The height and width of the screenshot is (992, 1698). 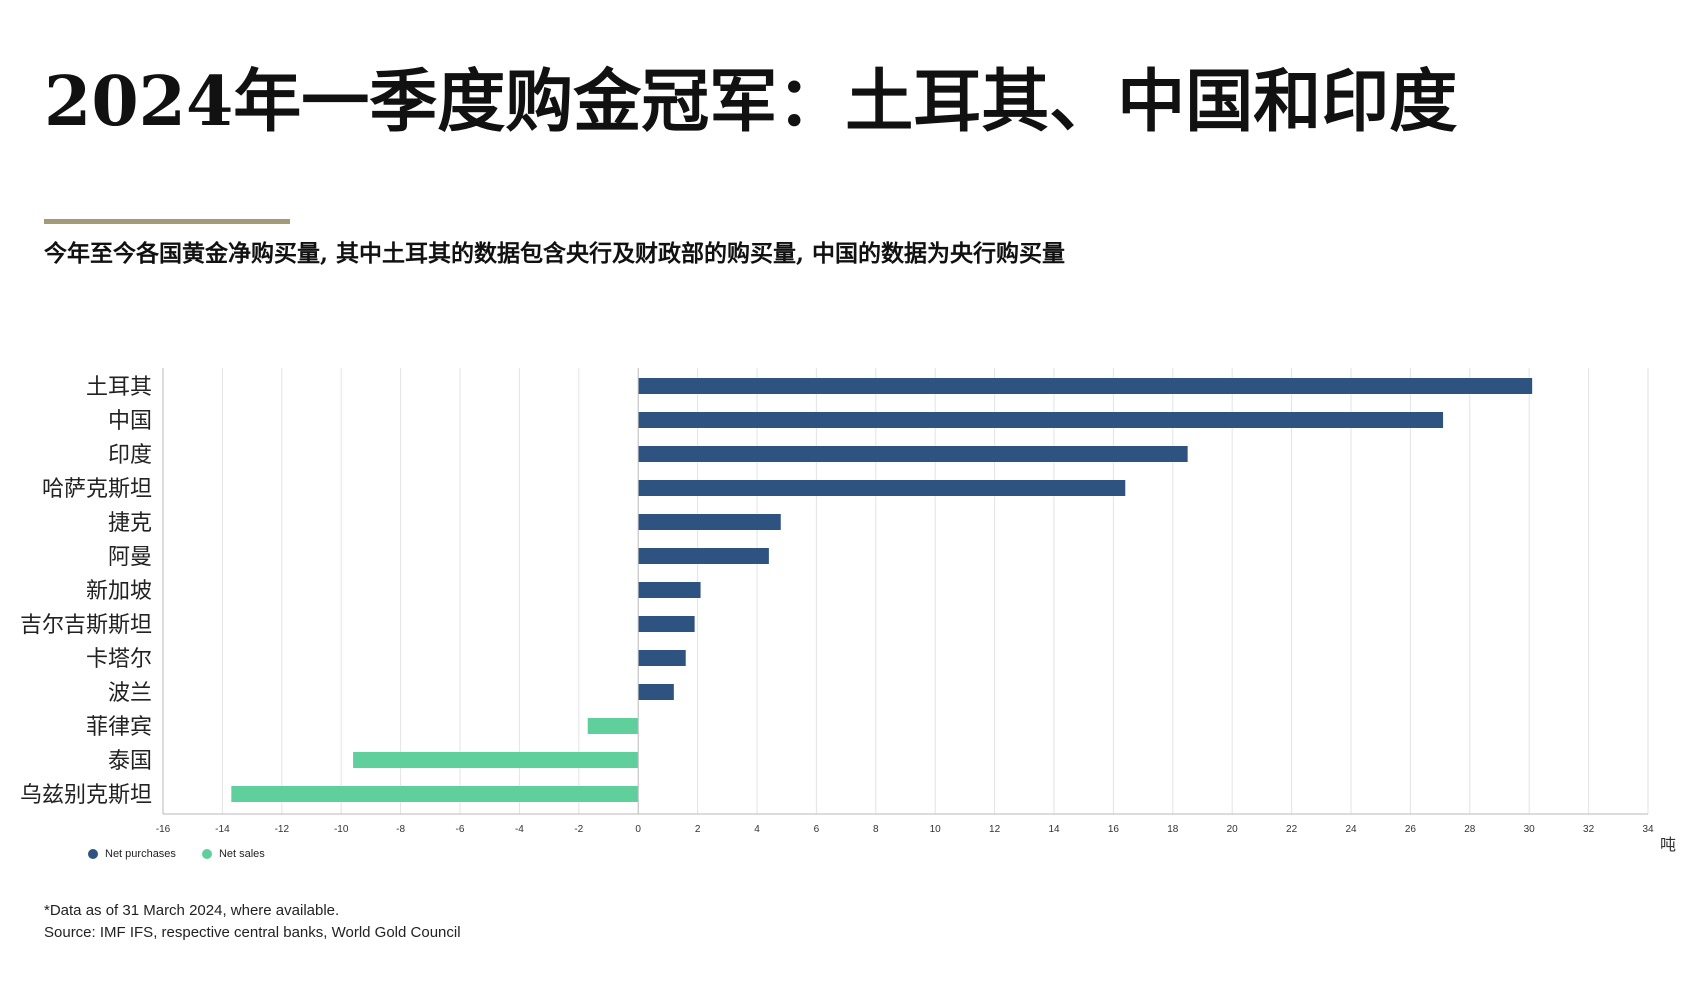 I want to click on legend-label-net-purchases: Net purchases, so click(x=140, y=854).